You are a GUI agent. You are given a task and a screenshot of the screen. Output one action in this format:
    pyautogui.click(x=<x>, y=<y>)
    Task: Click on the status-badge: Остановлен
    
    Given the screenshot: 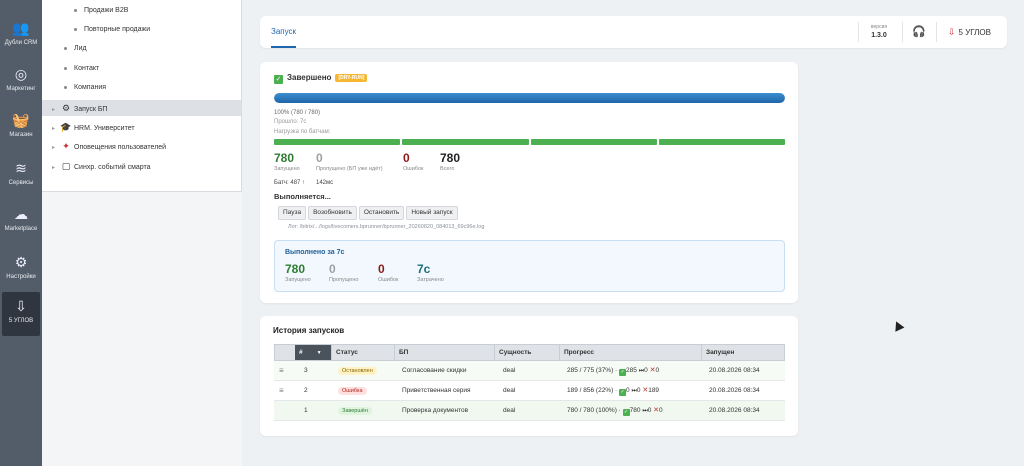 What is the action you would take?
    pyautogui.click(x=357, y=371)
    